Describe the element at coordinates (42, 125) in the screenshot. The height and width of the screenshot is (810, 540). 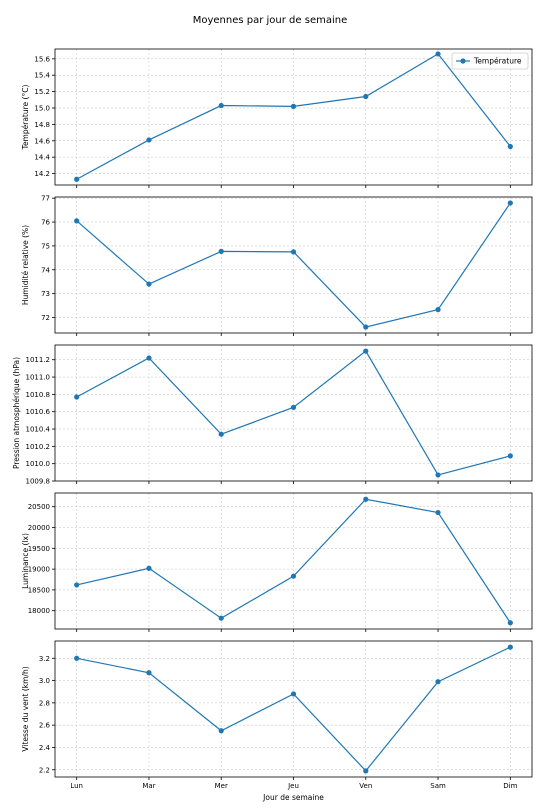
I see `y-tick-label: 14.8` at that location.